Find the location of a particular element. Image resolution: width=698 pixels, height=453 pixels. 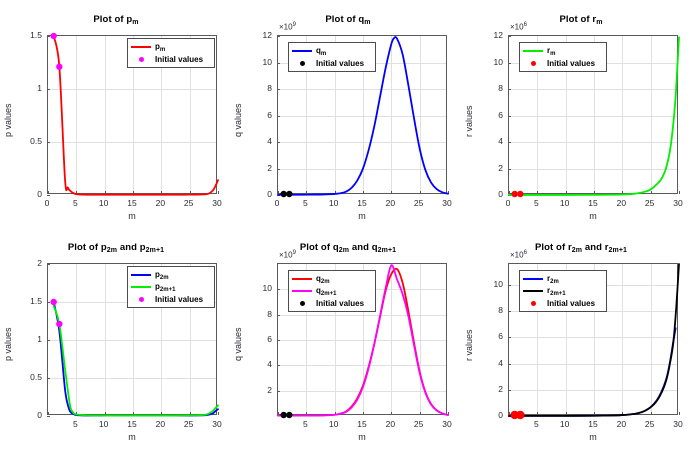

plot-q-m-xlabel: m is located at coordinates (362, 216).